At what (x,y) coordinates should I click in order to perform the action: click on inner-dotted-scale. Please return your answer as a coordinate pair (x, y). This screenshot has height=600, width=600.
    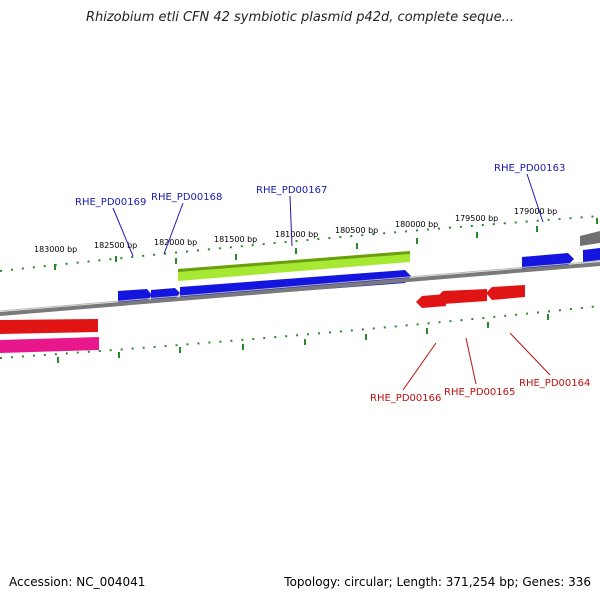
    Looking at the image, I should click on (300, 332).